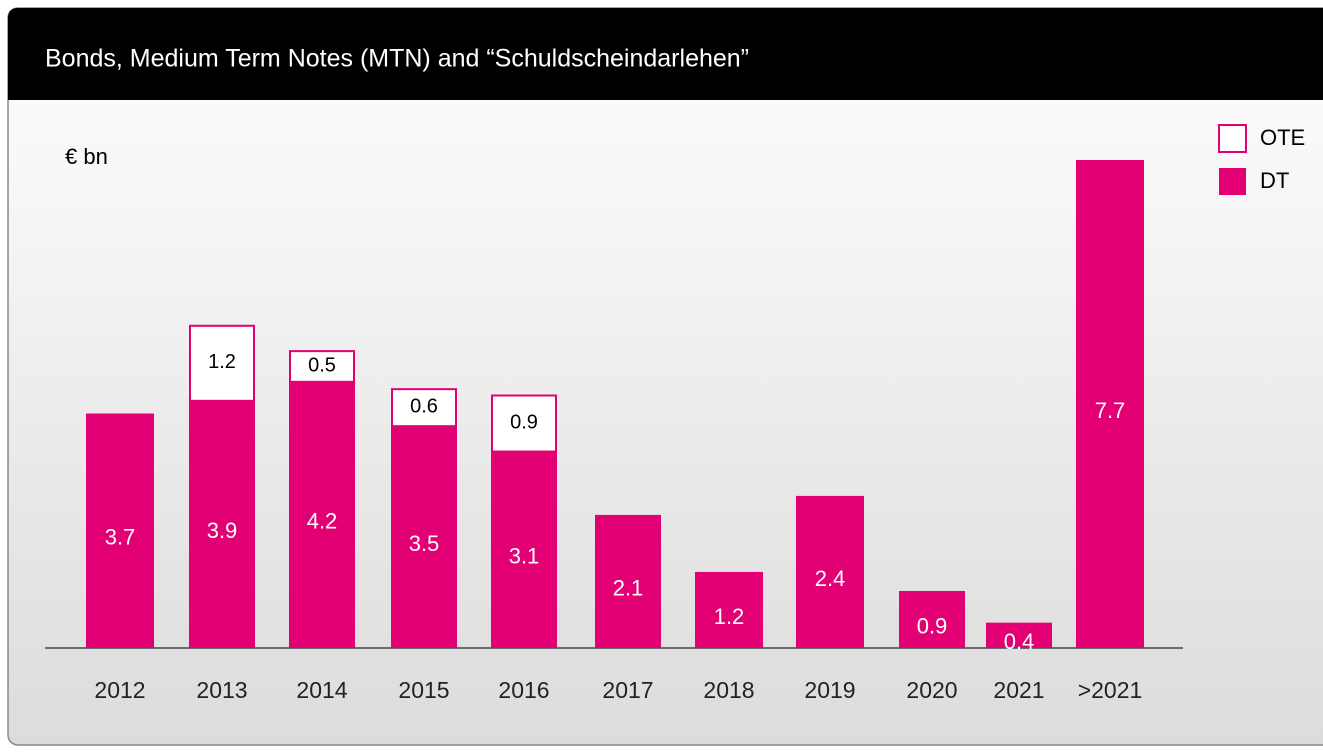  Describe the element at coordinates (628, 587) in the screenshot. I see `value-label: 2.1` at that location.